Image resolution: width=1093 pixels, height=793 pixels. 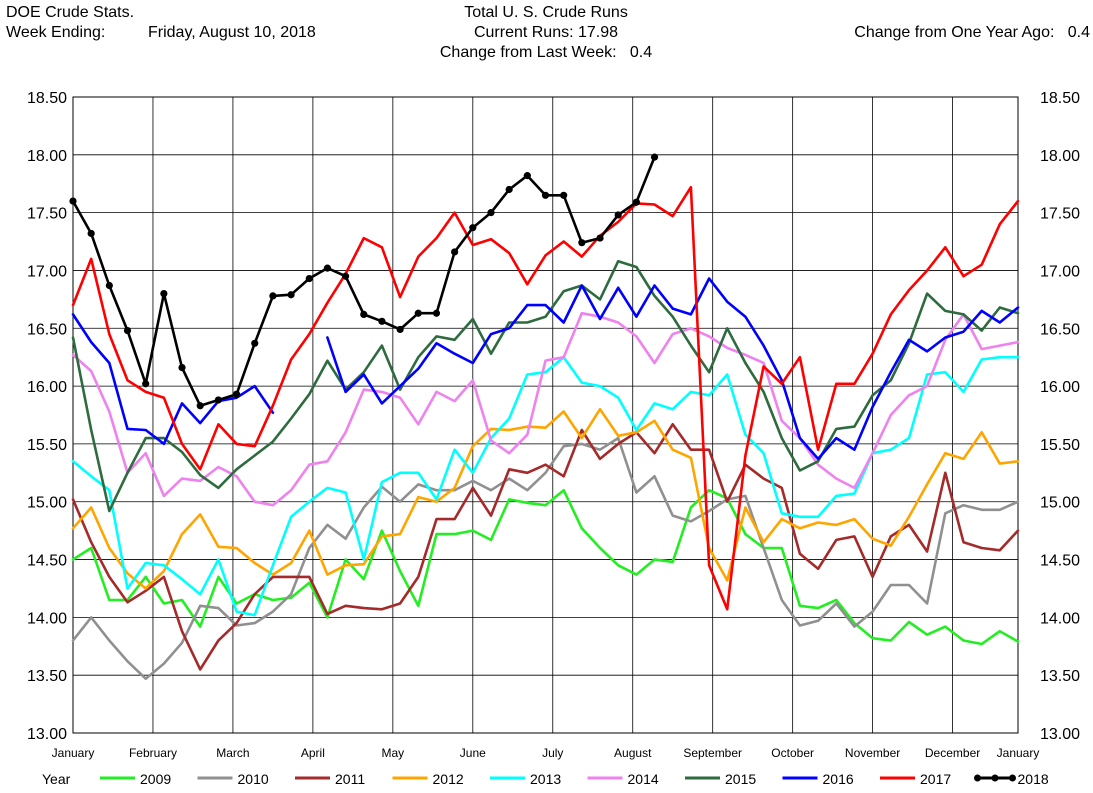 What do you see at coordinates (56, 32) in the screenshot?
I see `week-ending-label: Week Ending:` at bounding box center [56, 32].